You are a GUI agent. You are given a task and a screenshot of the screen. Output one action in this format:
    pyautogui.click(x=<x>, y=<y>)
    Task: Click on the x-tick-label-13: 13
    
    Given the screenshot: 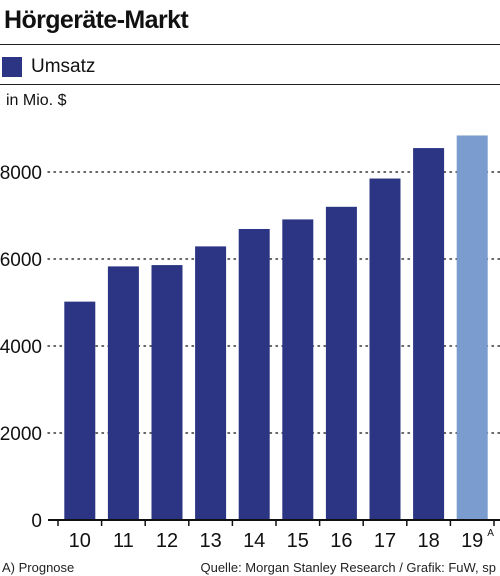 What is the action you would take?
    pyautogui.click(x=210, y=541)
    